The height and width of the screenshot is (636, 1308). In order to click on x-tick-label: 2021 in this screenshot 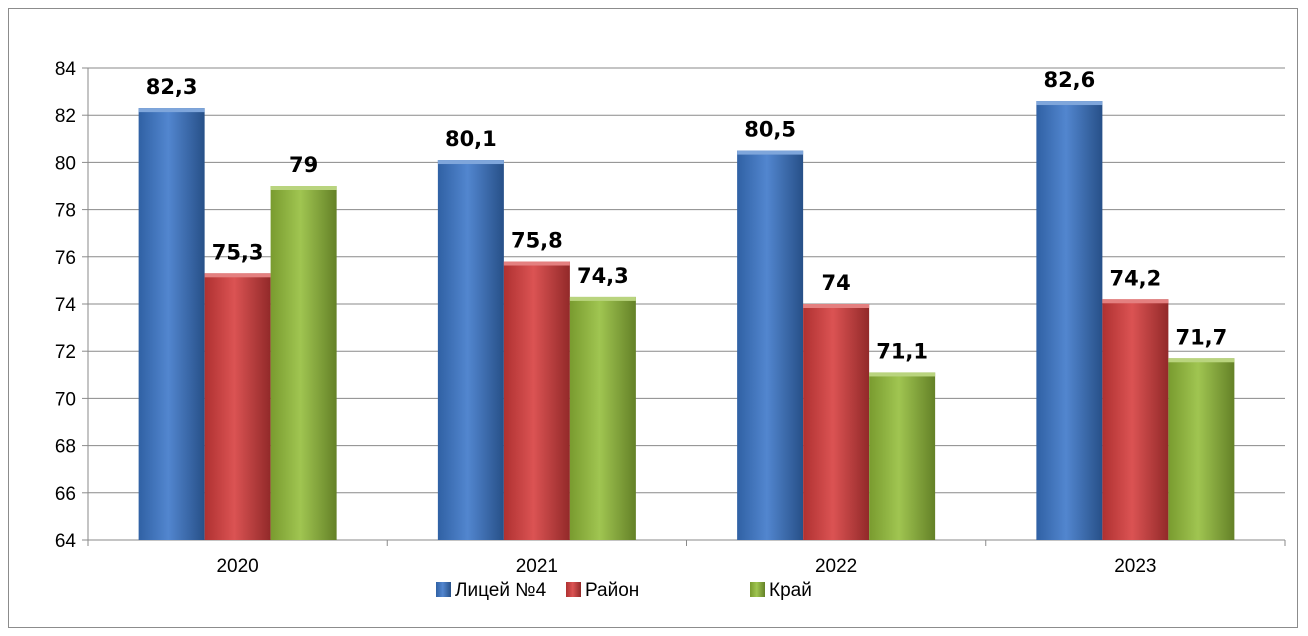, I will do `click(537, 566)`.